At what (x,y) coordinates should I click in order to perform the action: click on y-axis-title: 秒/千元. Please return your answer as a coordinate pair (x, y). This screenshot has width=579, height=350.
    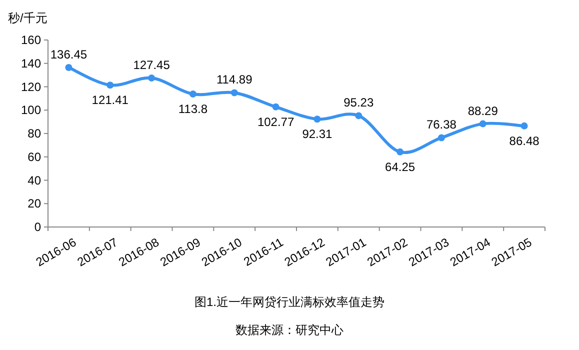
    Looking at the image, I should click on (28, 18).